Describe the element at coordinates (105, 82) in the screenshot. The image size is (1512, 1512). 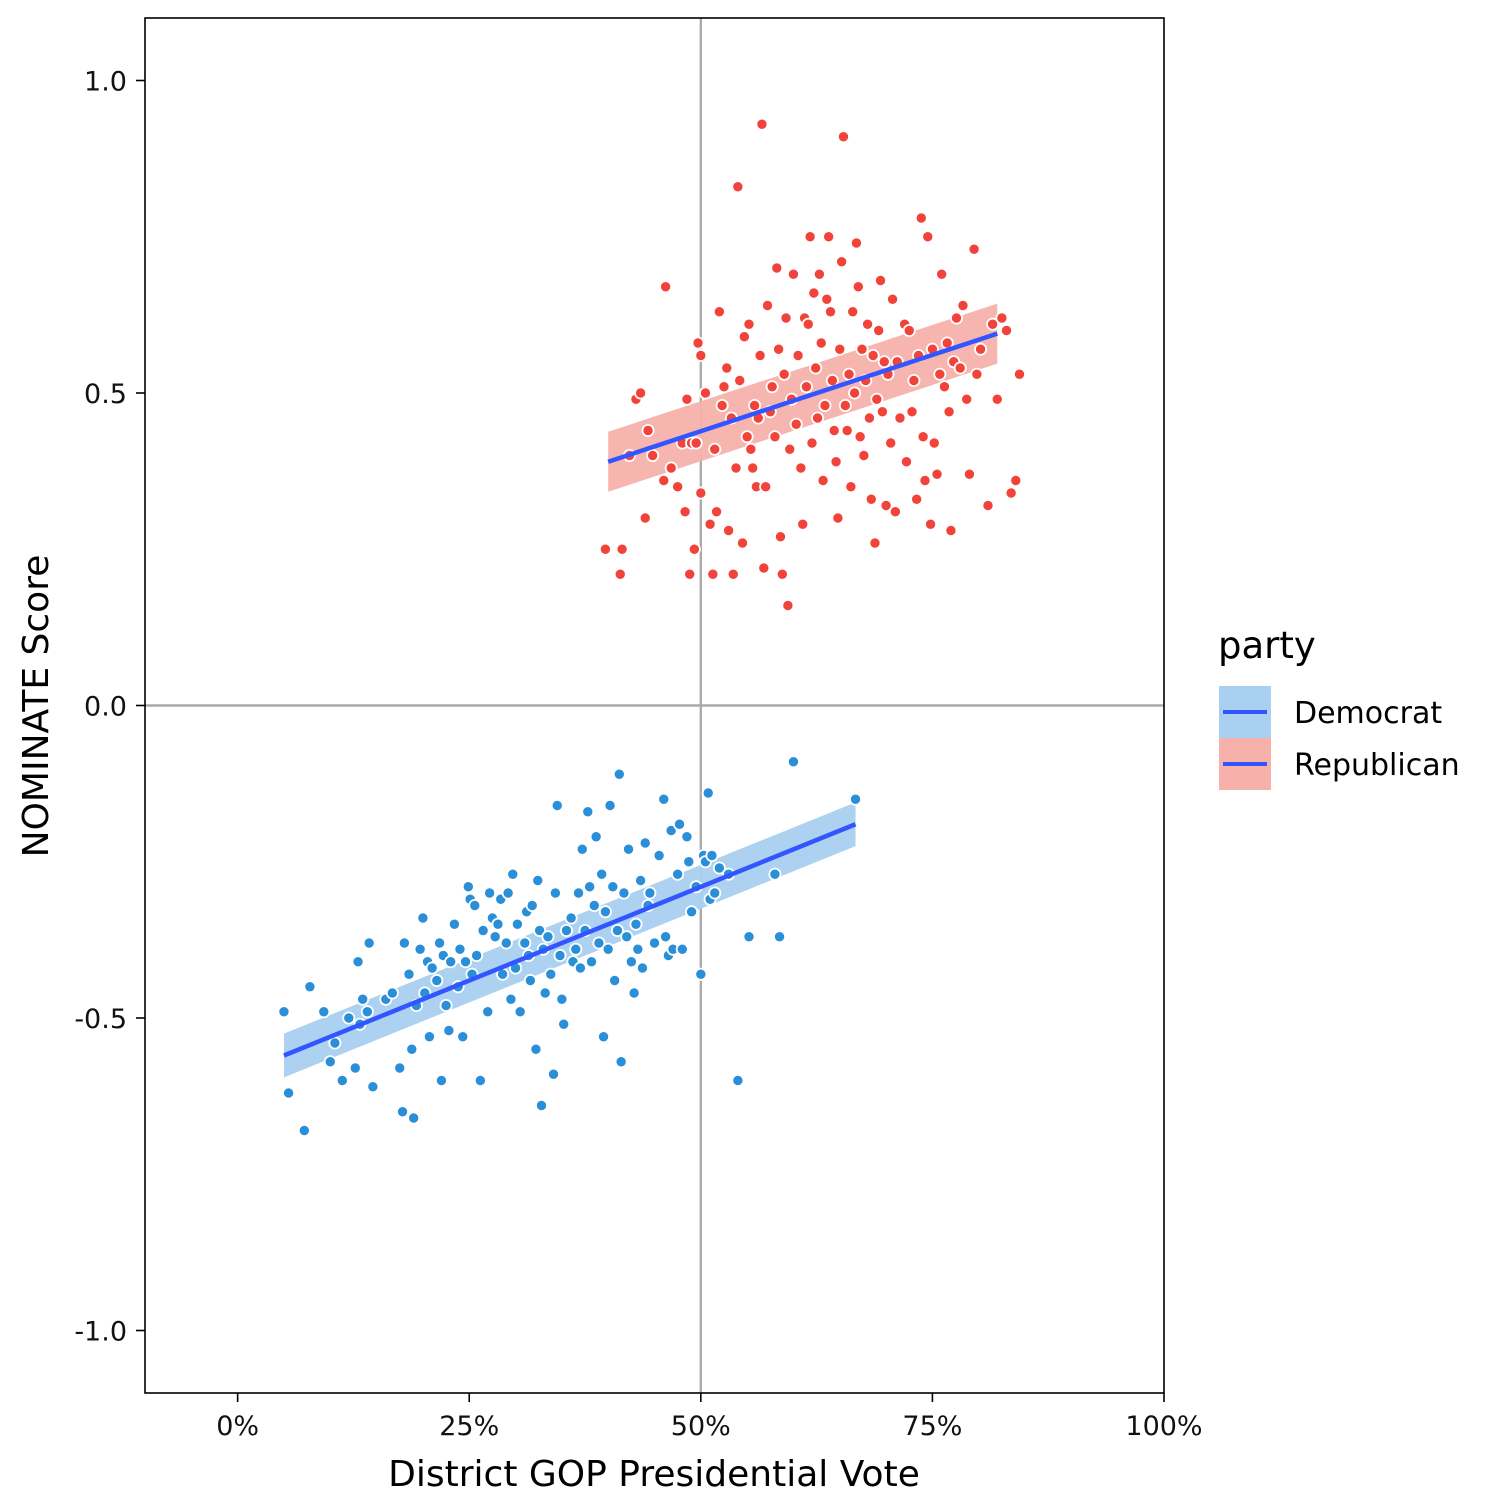
I see `y-tick-label: 1.0` at that location.